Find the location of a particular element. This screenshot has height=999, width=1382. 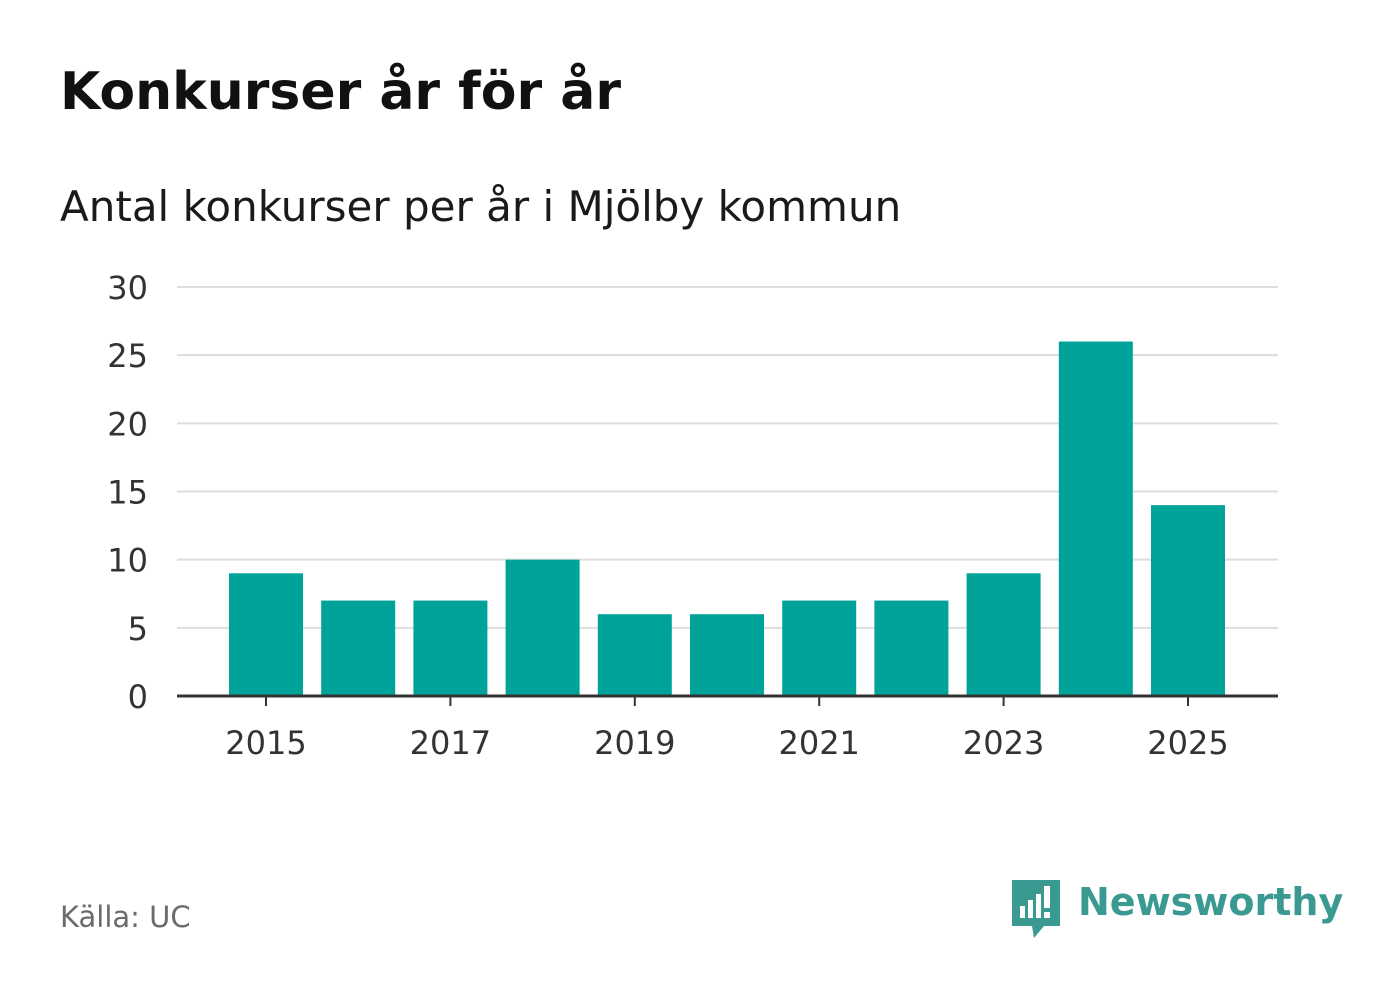

x-tick-label: 2025 is located at coordinates (1187, 743).